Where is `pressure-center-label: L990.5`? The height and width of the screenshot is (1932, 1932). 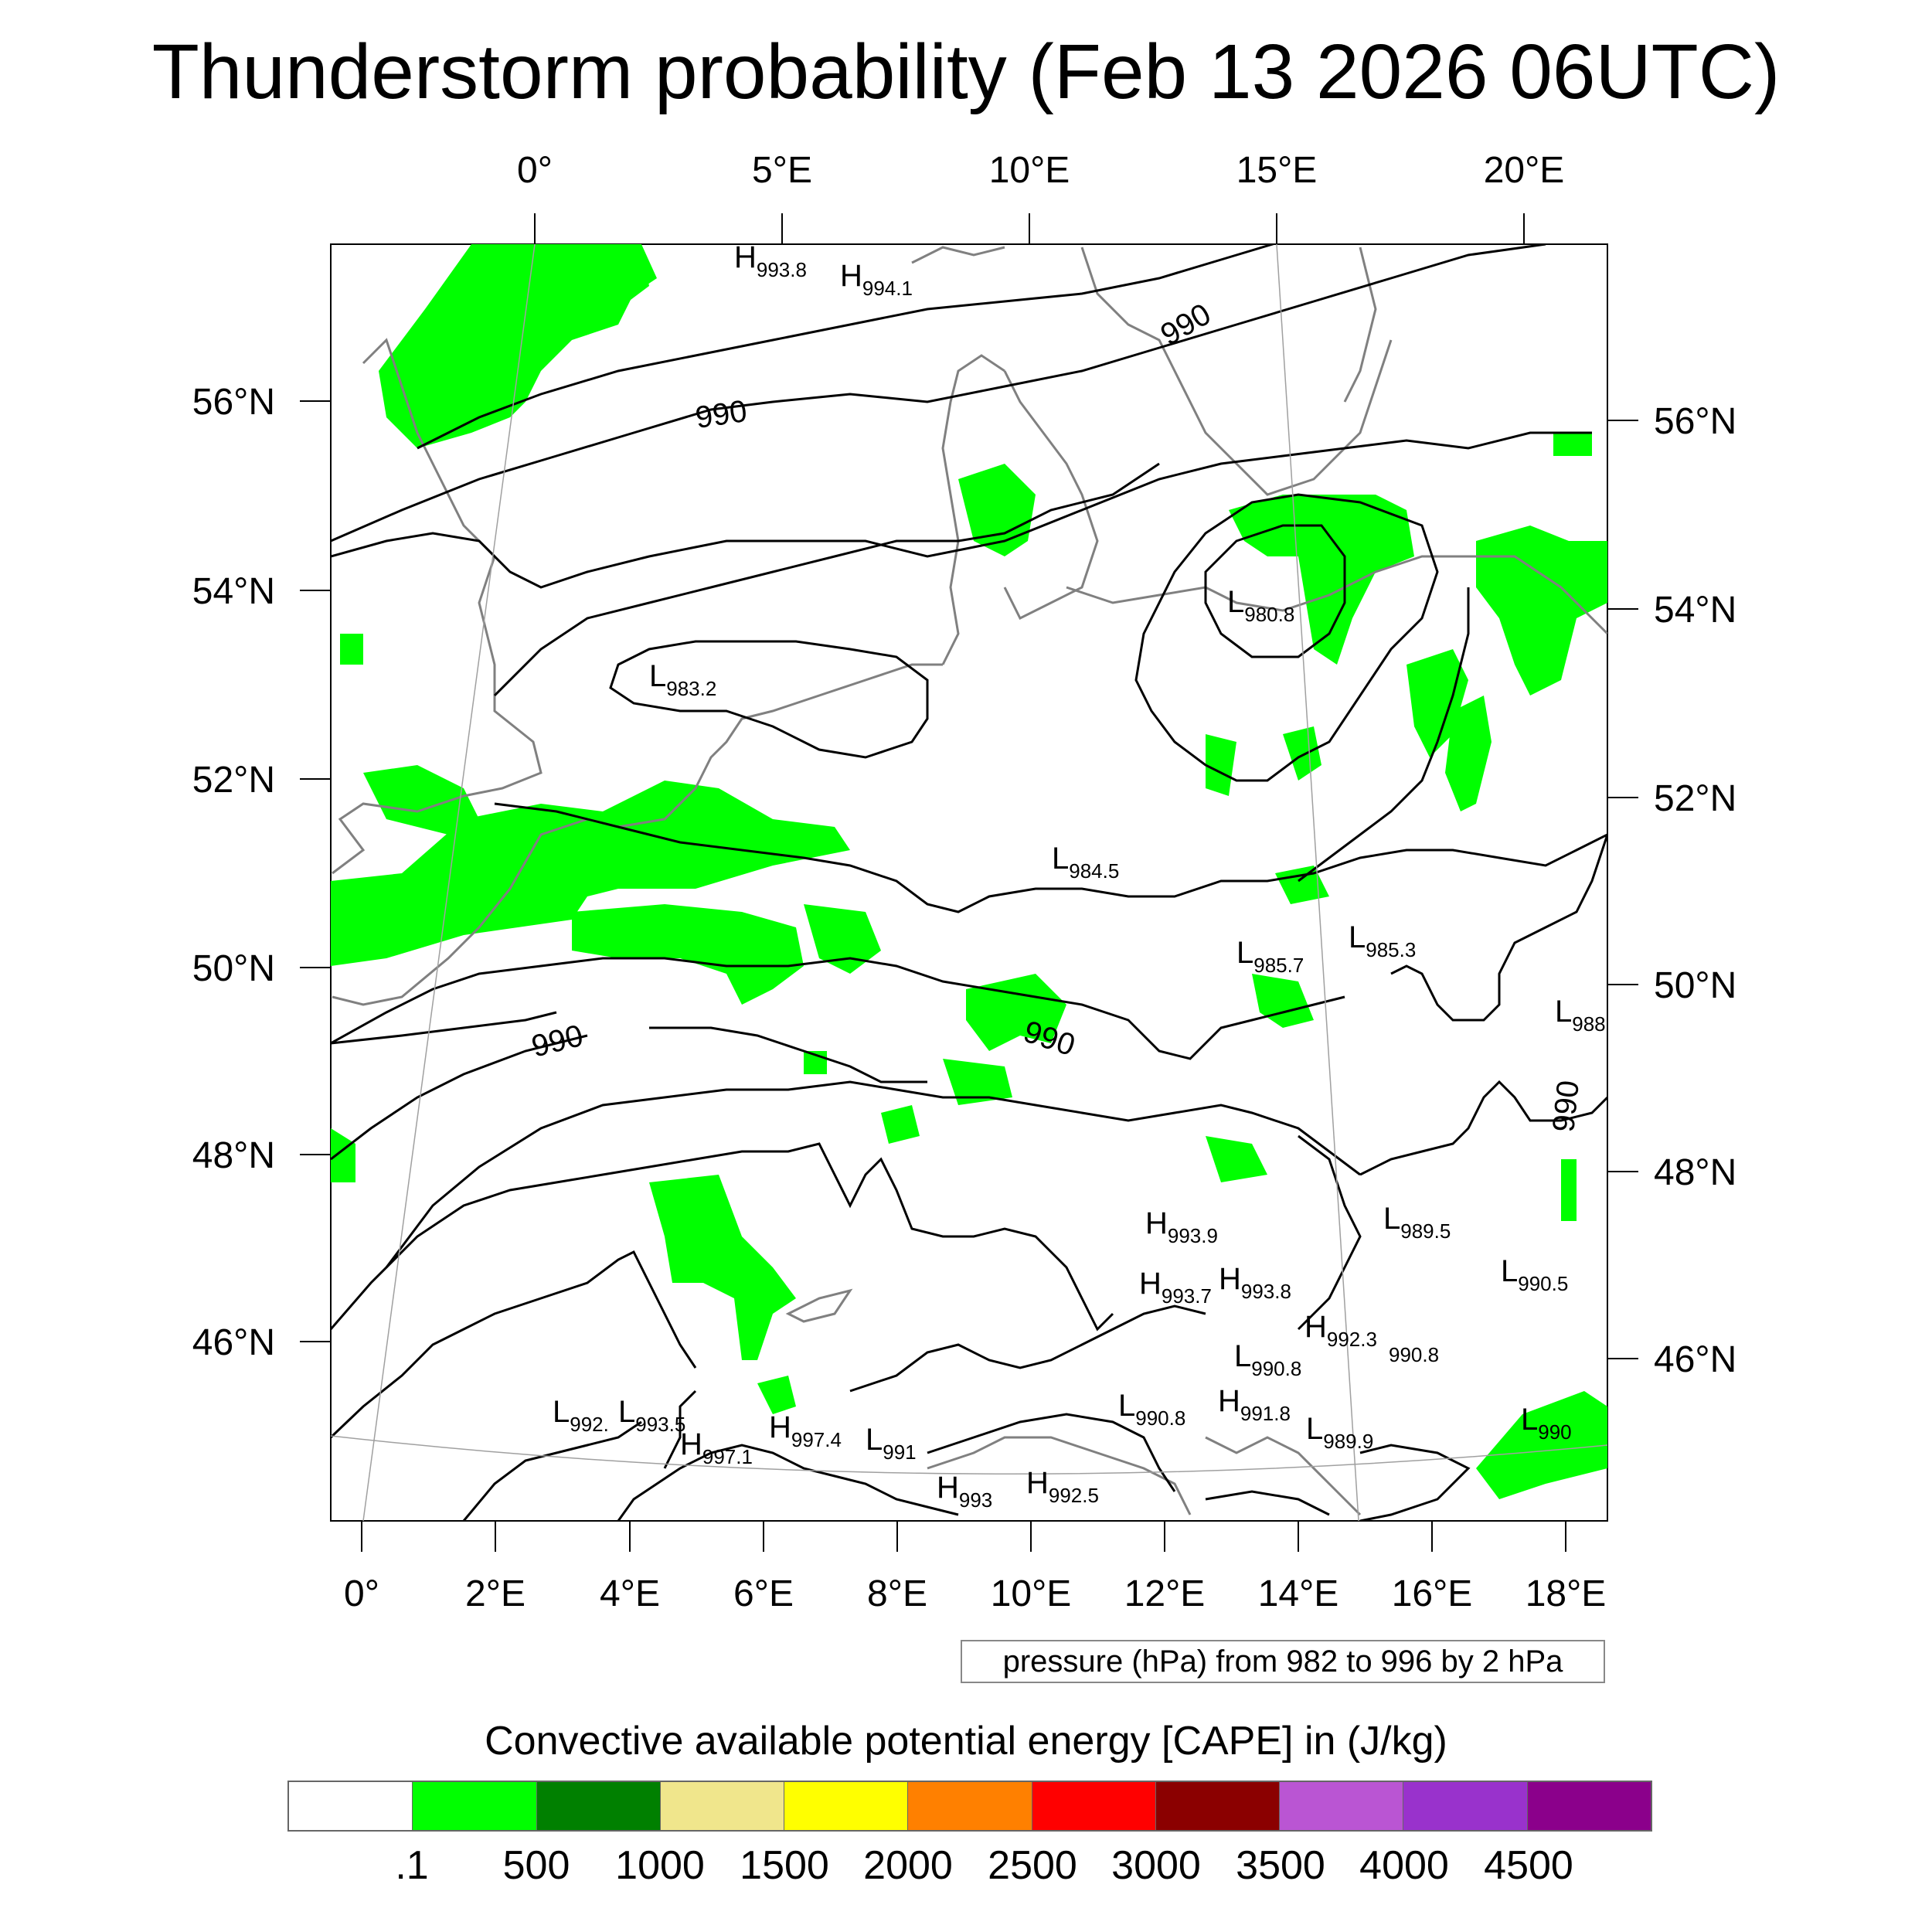
pressure-center-label: L990.5 is located at coordinates (1534, 1275).